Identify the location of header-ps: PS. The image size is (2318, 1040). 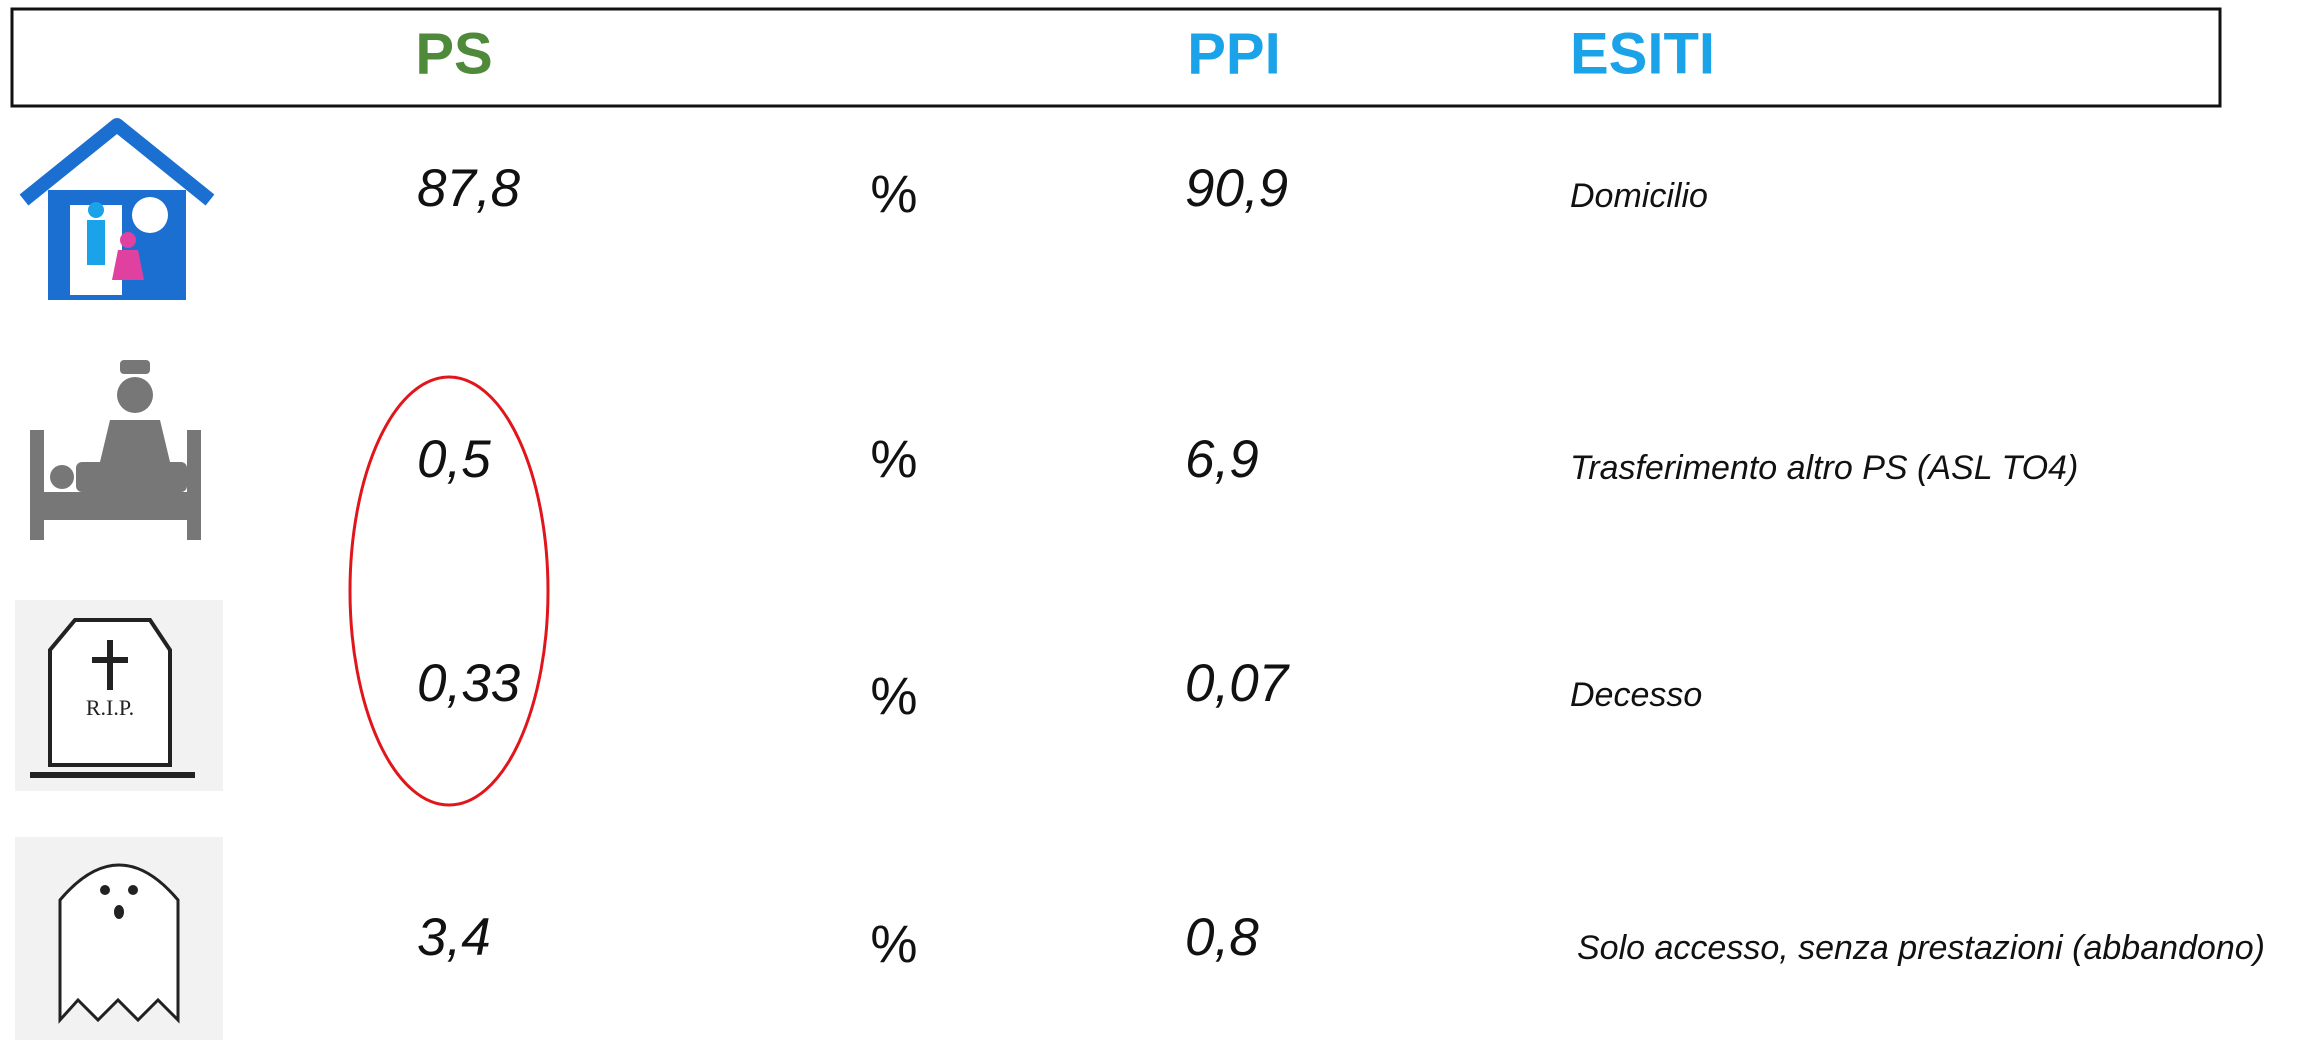
(453, 53).